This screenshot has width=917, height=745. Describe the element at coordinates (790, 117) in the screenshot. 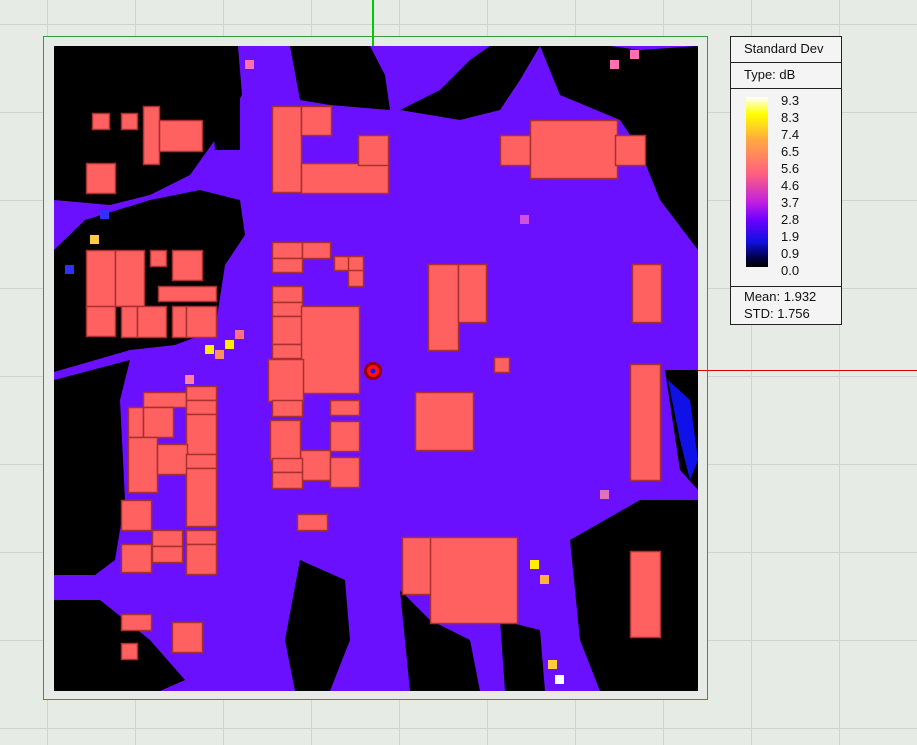

I see `legend-tick: 8.3` at that location.